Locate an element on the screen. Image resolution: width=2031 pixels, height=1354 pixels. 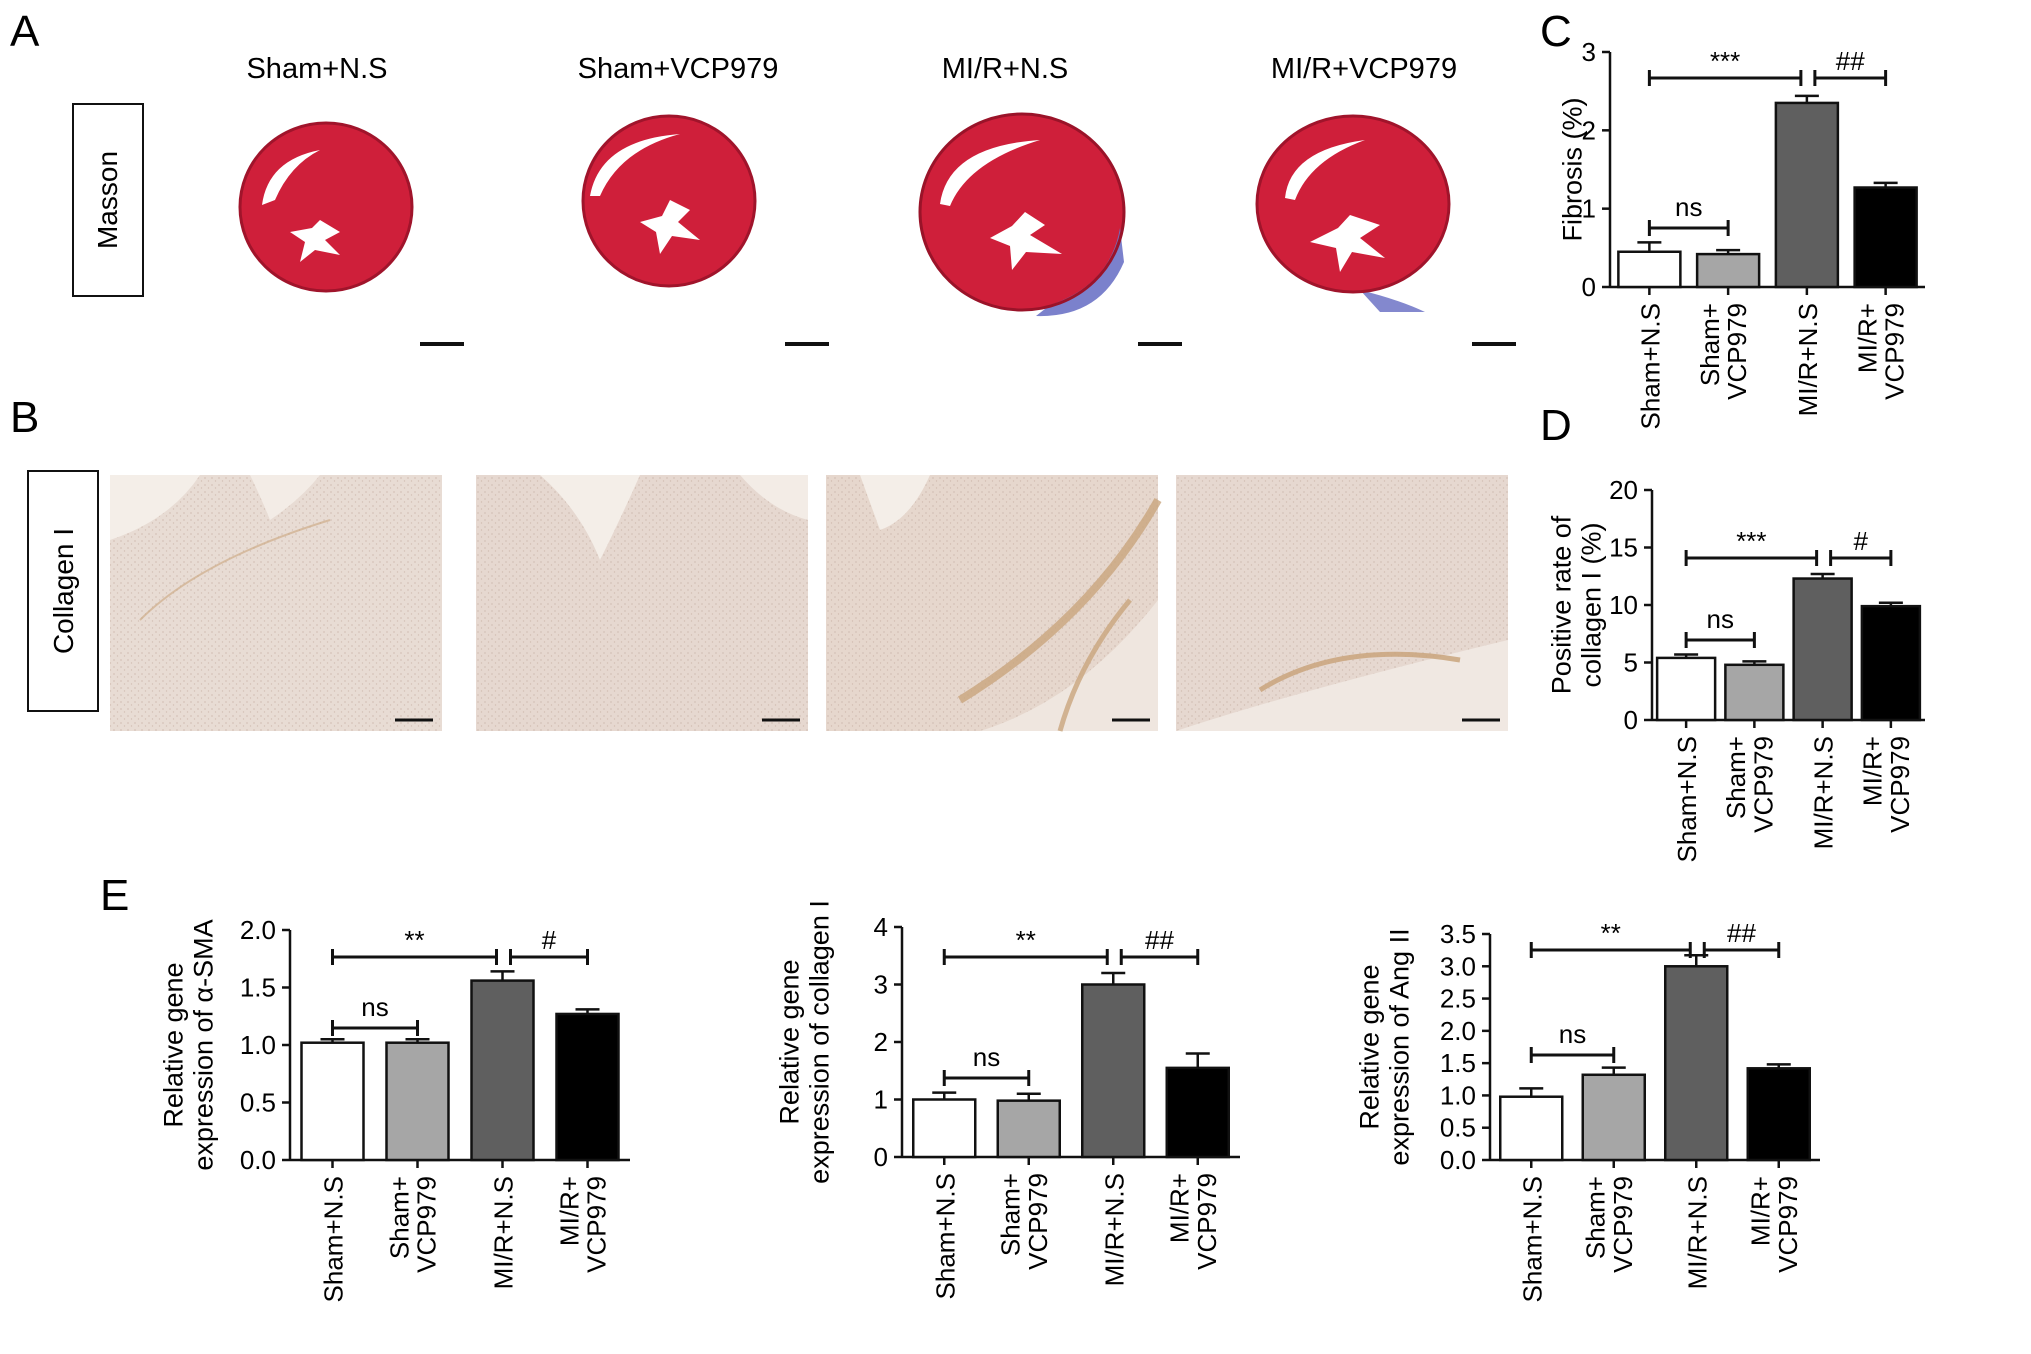
row-label-collagen-text: Collagen I is located at coordinates (63, 591).